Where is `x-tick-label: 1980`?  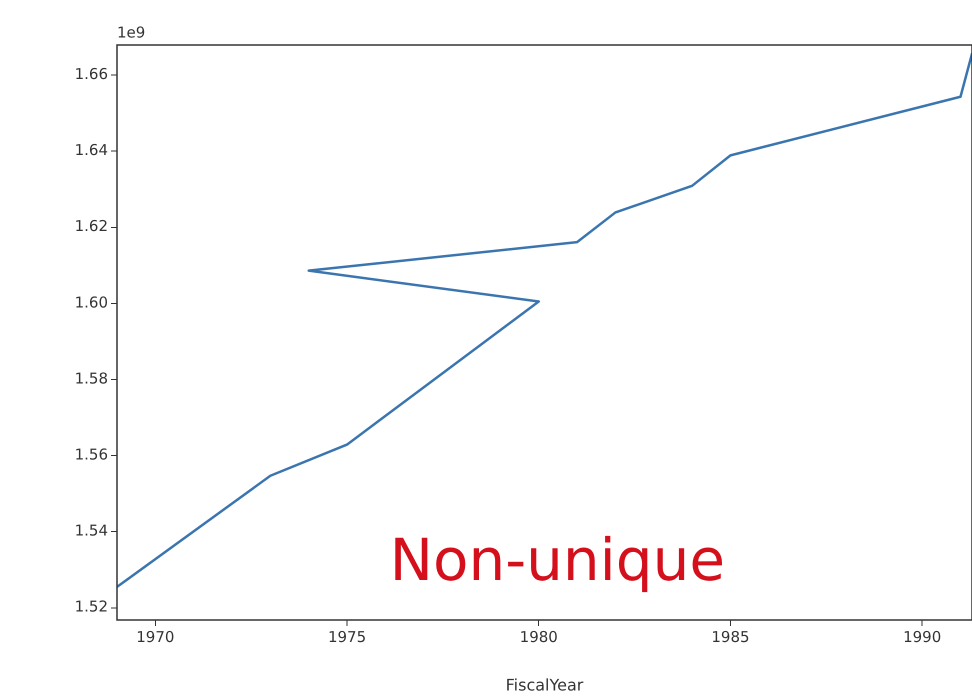
x-tick-label: 1980 is located at coordinates (539, 637).